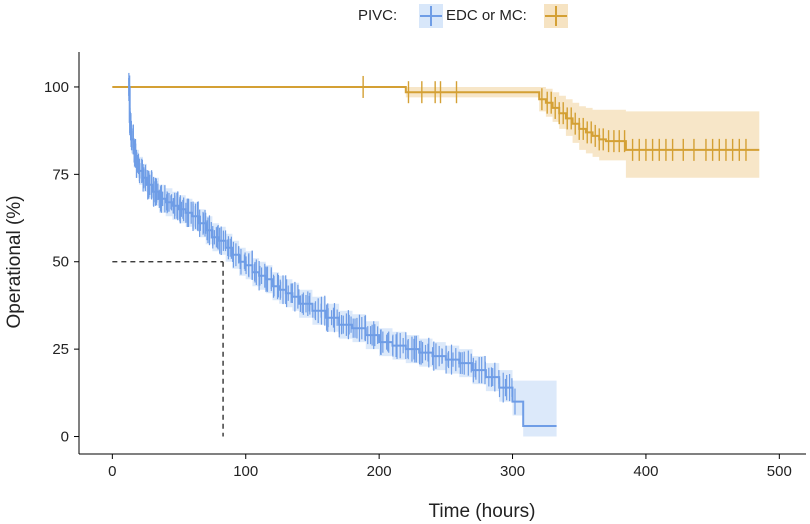 The image size is (810, 524). I want to click on x-tick-label: 400, so click(645, 471).